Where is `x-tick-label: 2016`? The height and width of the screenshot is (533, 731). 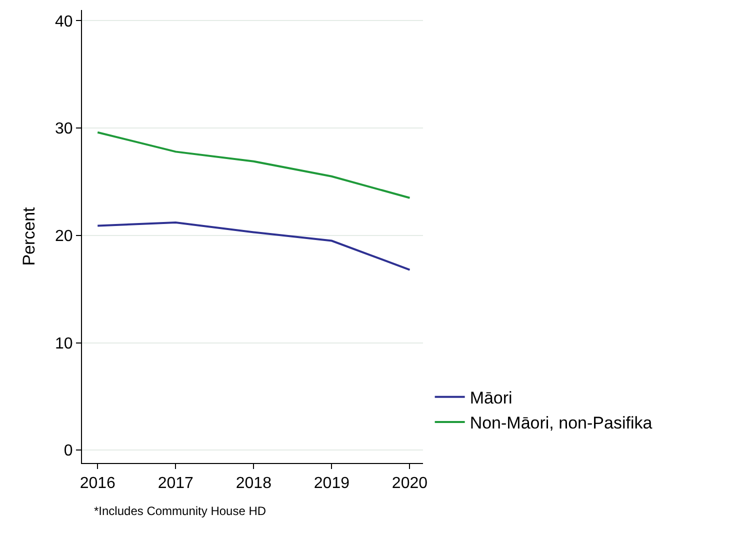
x-tick-label: 2016 is located at coordinates (98, 483).